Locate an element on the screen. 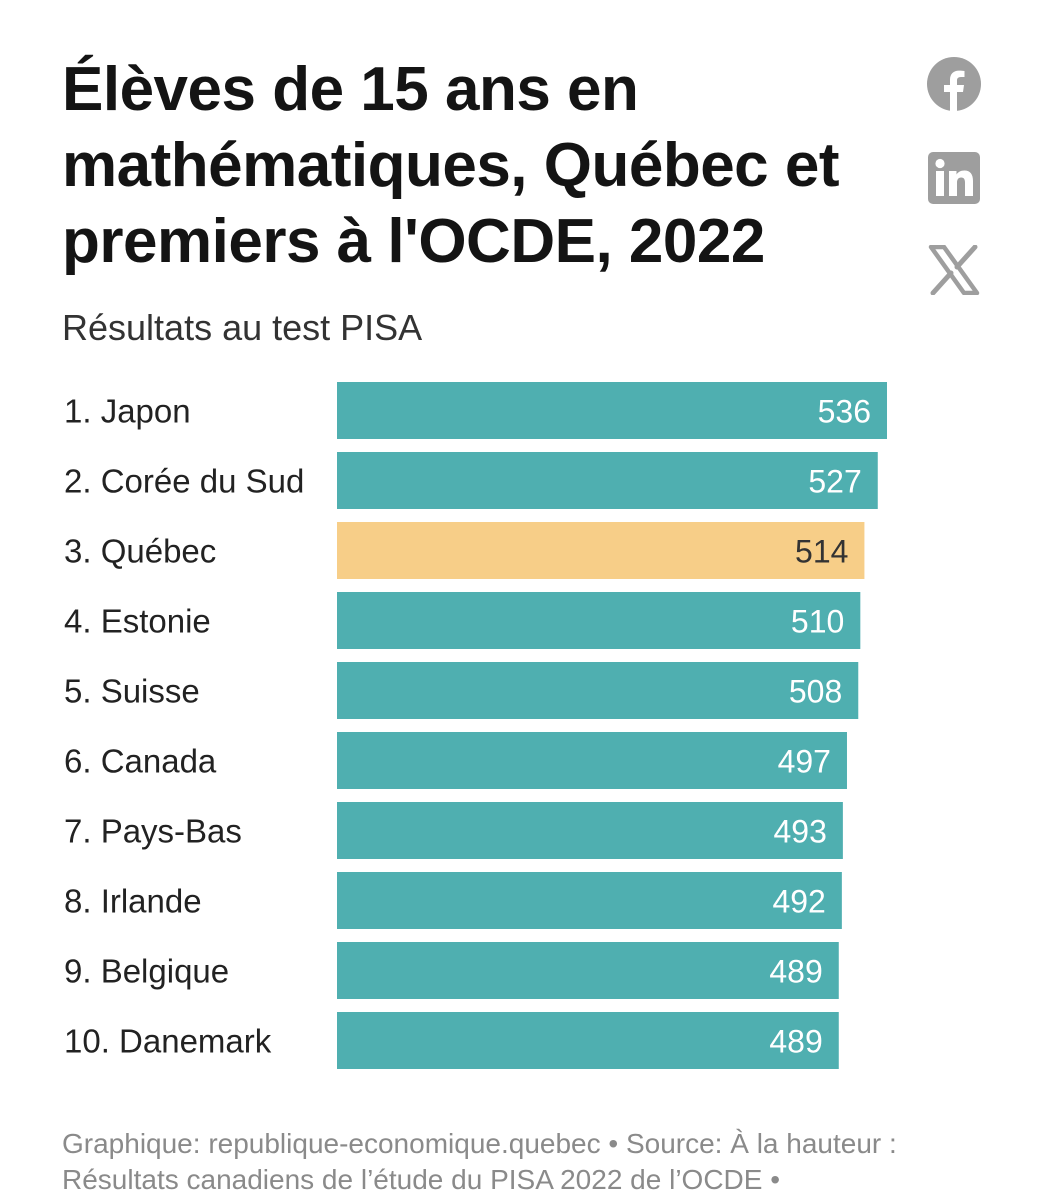  category-label: 10. Danemark is located at coordinates (168, 1041).